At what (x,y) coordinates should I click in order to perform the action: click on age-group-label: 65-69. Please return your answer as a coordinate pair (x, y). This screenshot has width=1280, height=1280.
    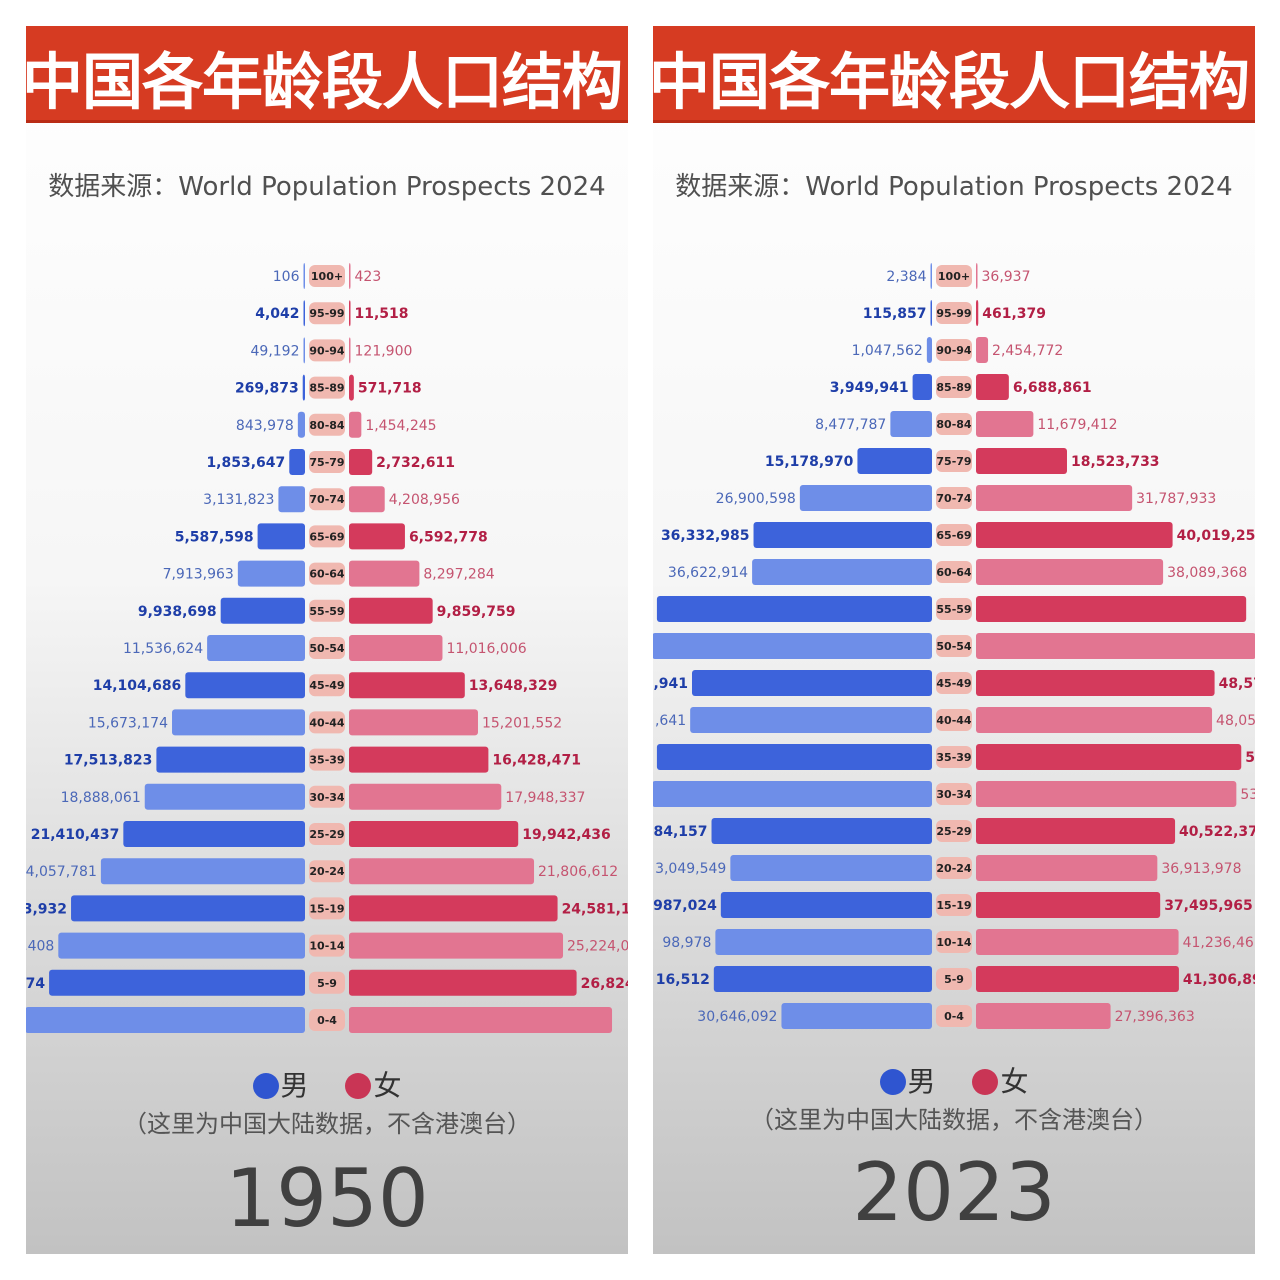
    Looking at the image, I should click on (326, 536).